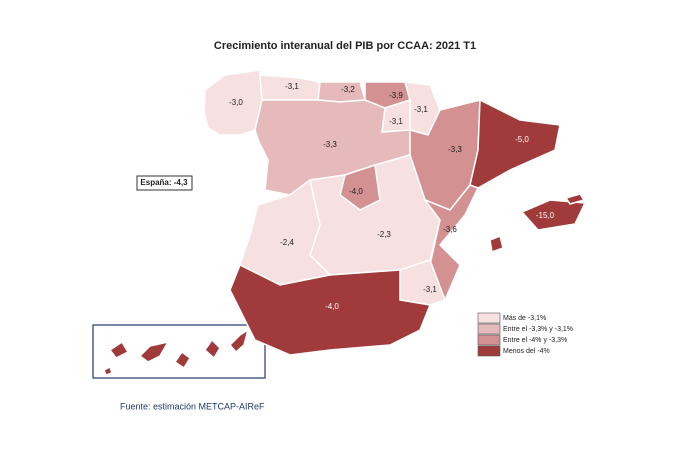 The width and height of the screenshot is (690, 450). I want to click on region-label: -2,3, so click(384, 234).